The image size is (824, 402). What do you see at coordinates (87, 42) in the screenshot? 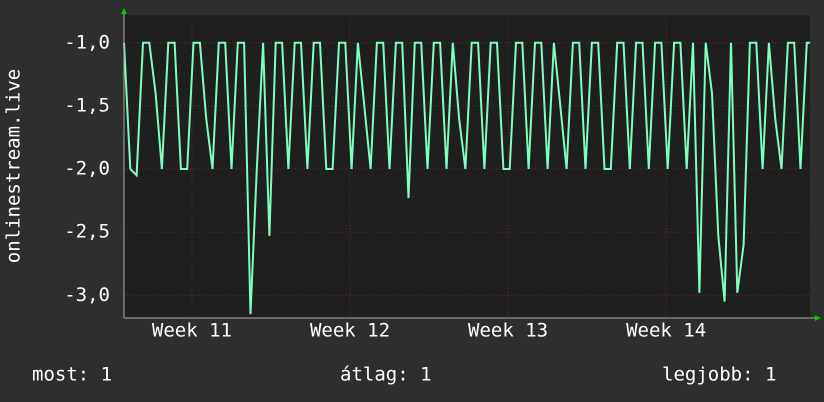
I see `y-tick-label: -1,0` at bounding box center [87, 42].